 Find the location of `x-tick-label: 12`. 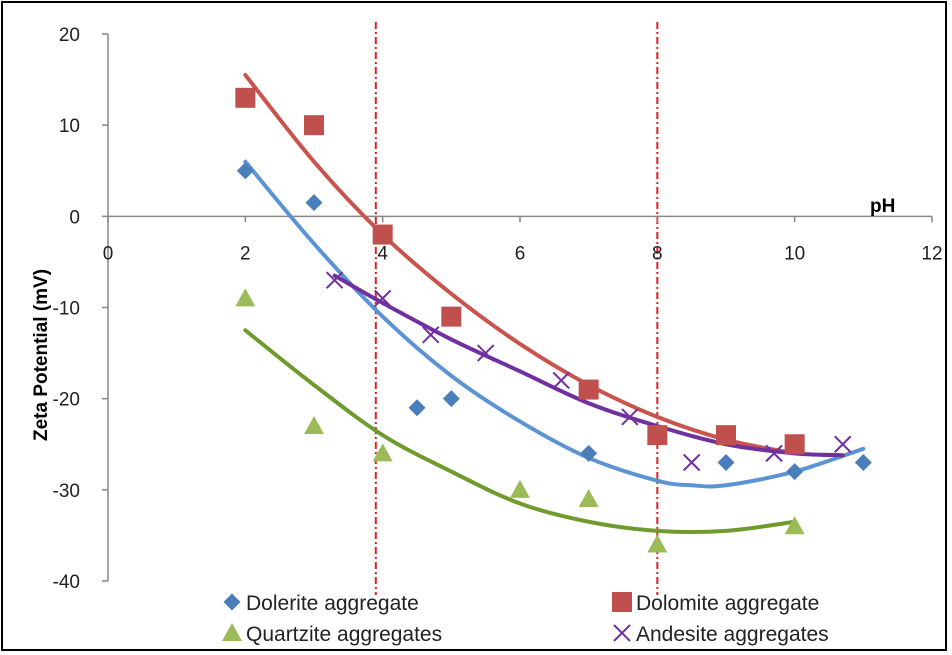

x-tick-label: 12 is located at coordinates (931, 253).